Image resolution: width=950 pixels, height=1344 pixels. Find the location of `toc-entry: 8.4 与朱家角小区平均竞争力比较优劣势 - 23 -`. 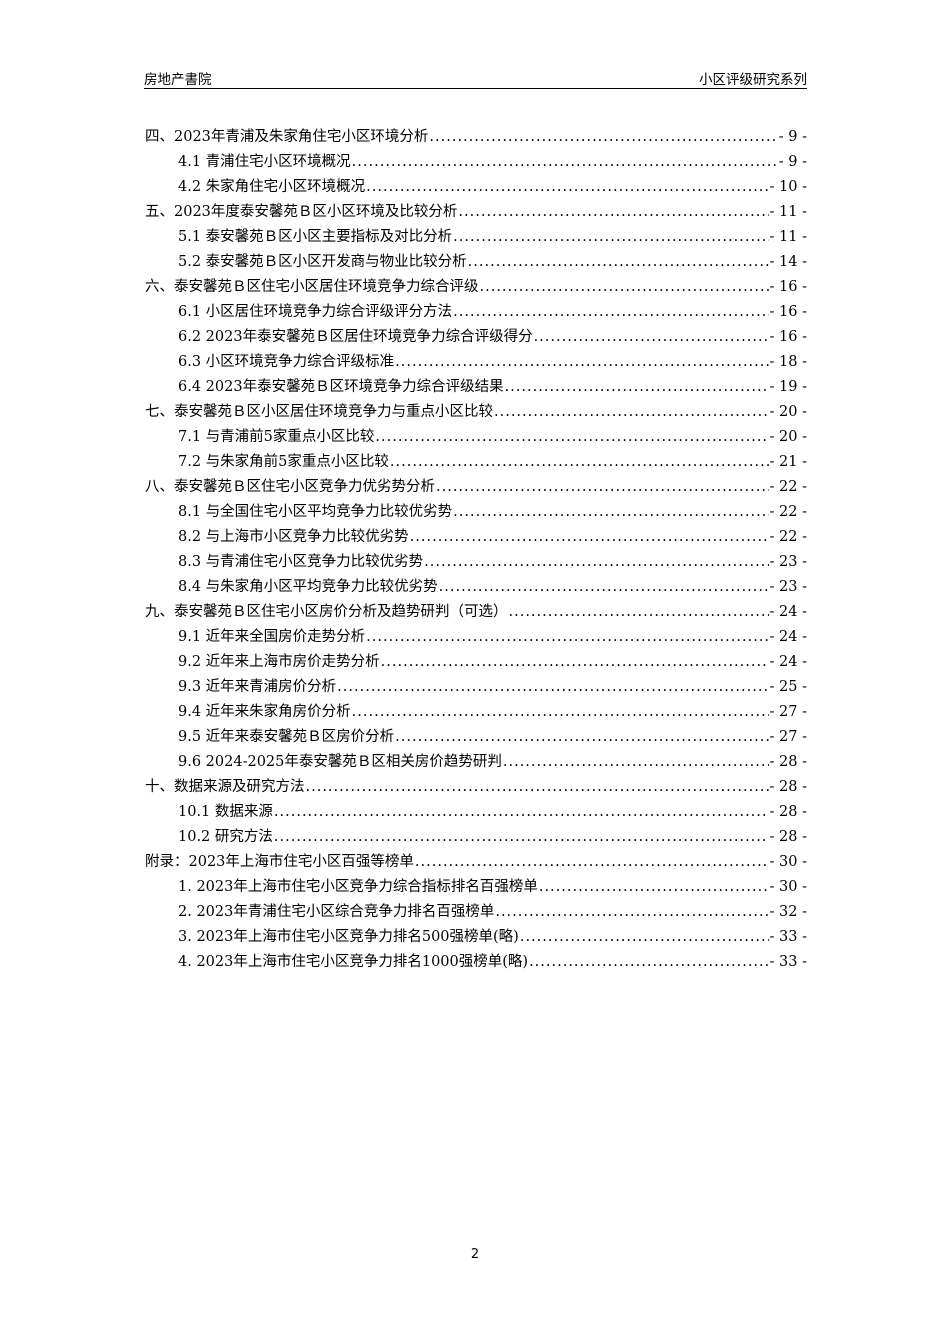

toc-entry: 8.4 与朱家角小区平均竞争力比较优劣势 - 23 - is located at coordinates (476, 587).